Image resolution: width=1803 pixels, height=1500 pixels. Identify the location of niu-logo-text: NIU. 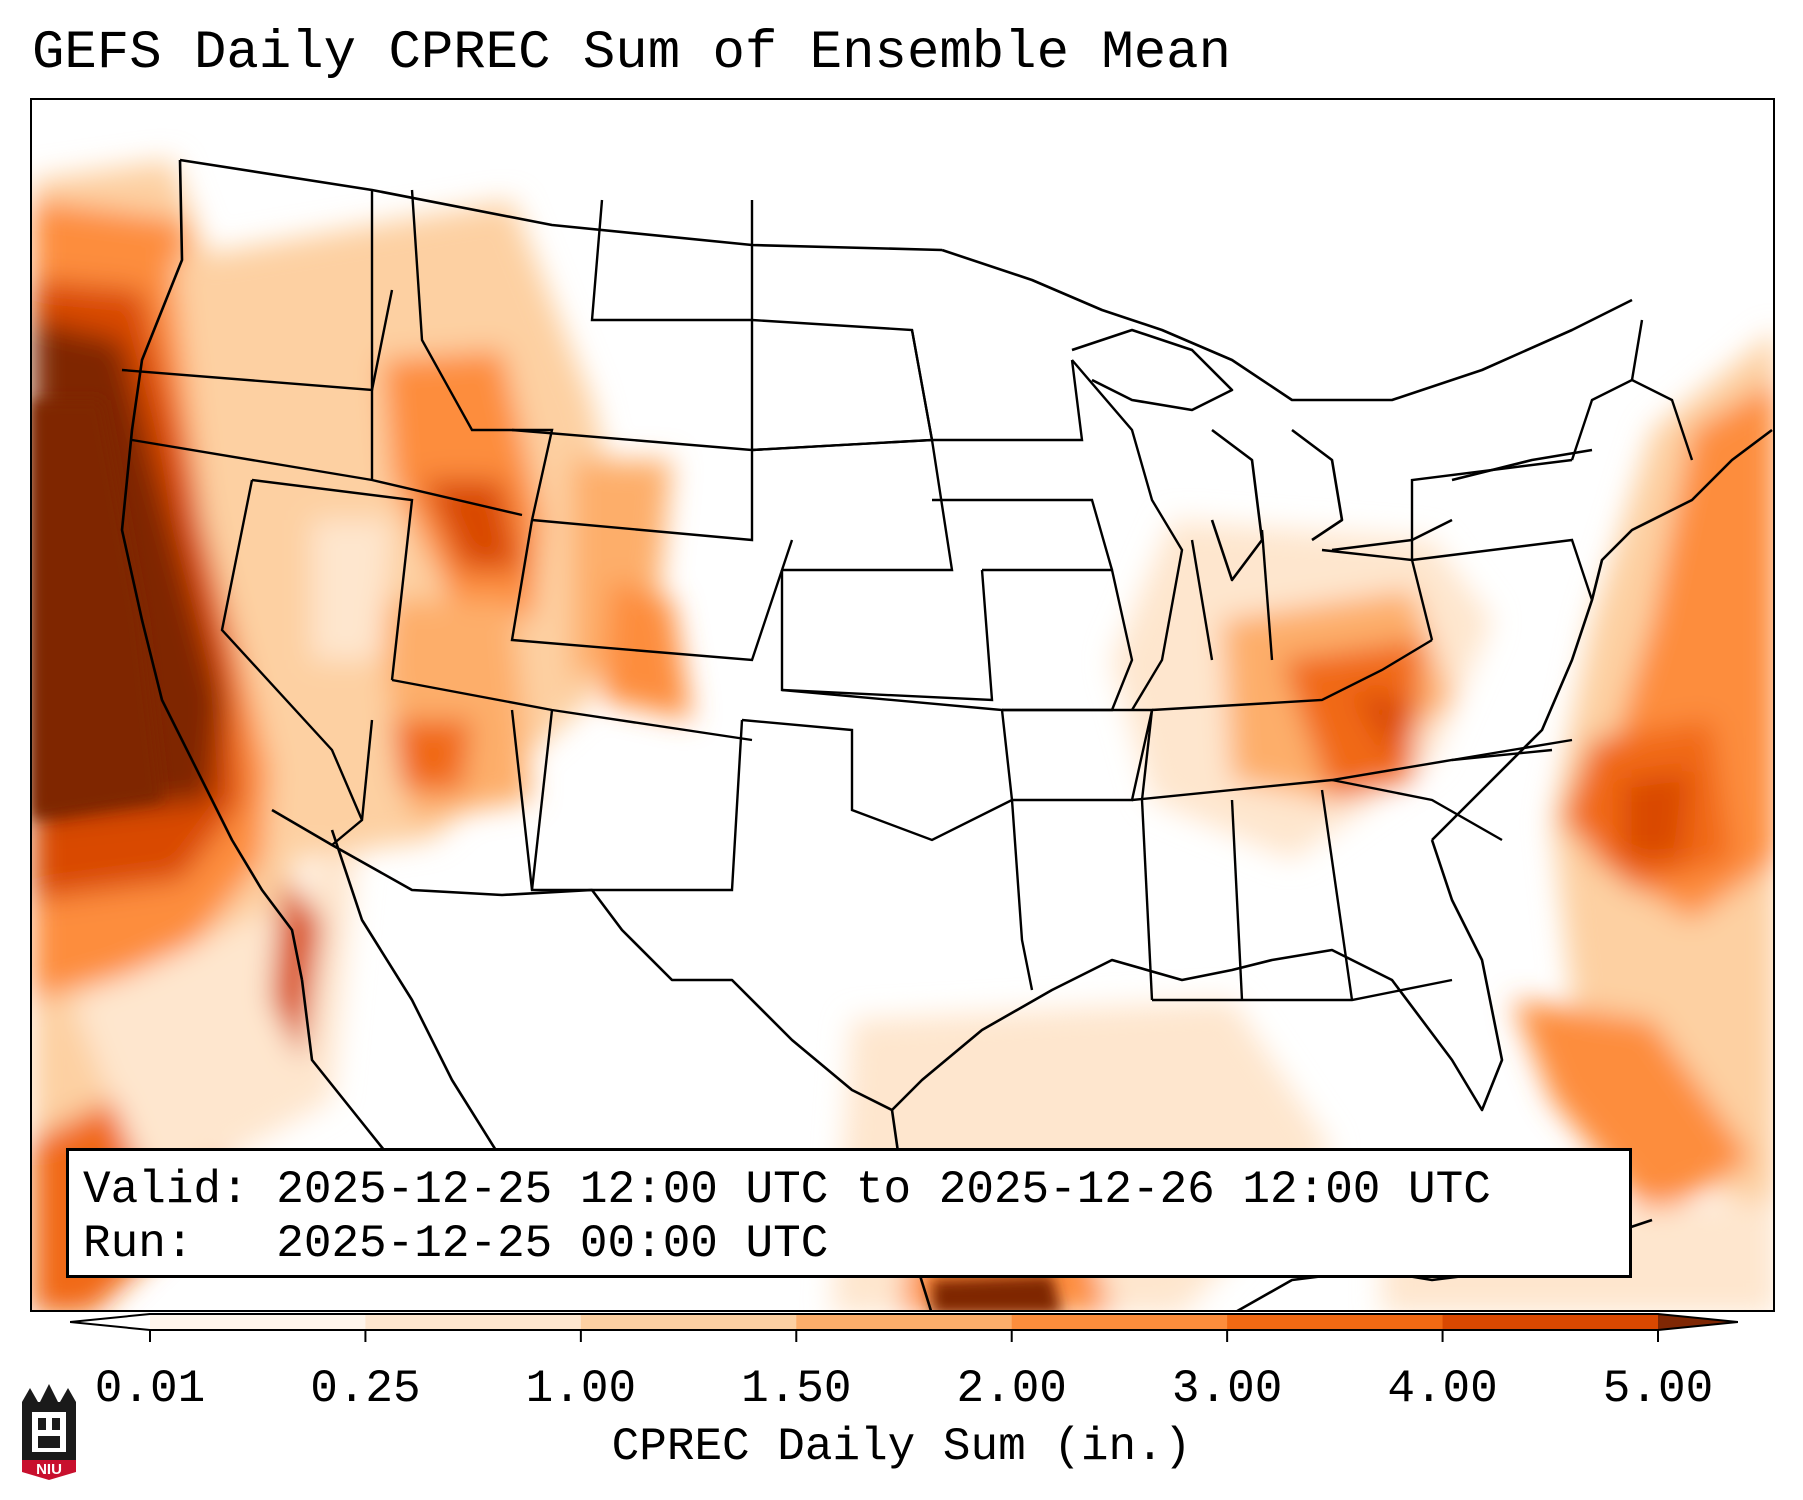
(49, 1469).